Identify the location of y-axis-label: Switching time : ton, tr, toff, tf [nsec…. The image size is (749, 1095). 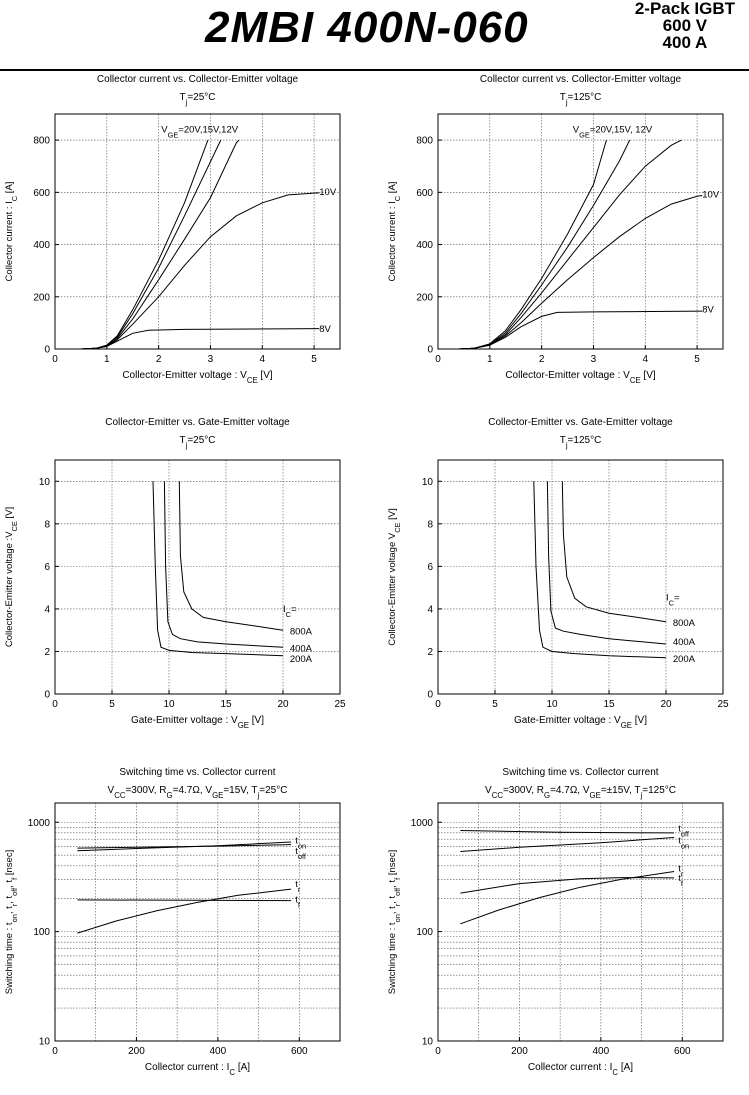
(11, 922).